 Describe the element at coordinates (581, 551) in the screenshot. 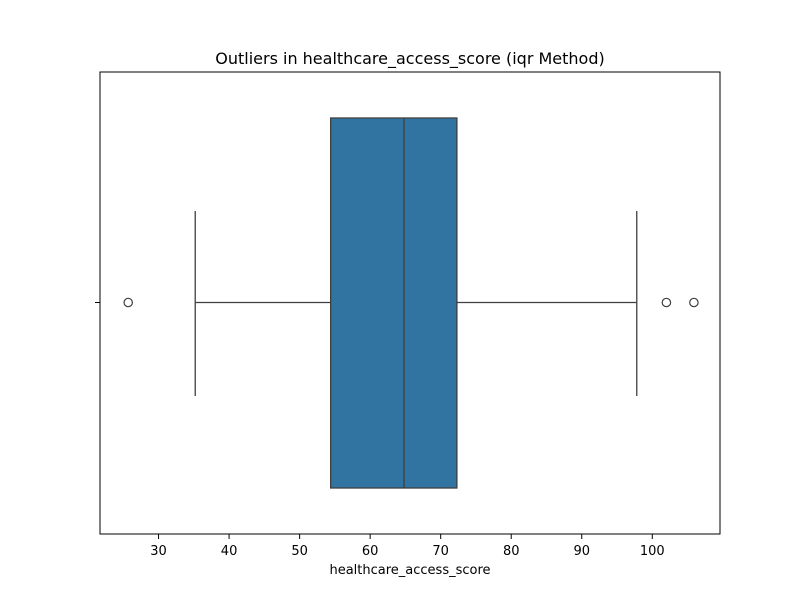

I see `x-tick-label: 90` at that location.